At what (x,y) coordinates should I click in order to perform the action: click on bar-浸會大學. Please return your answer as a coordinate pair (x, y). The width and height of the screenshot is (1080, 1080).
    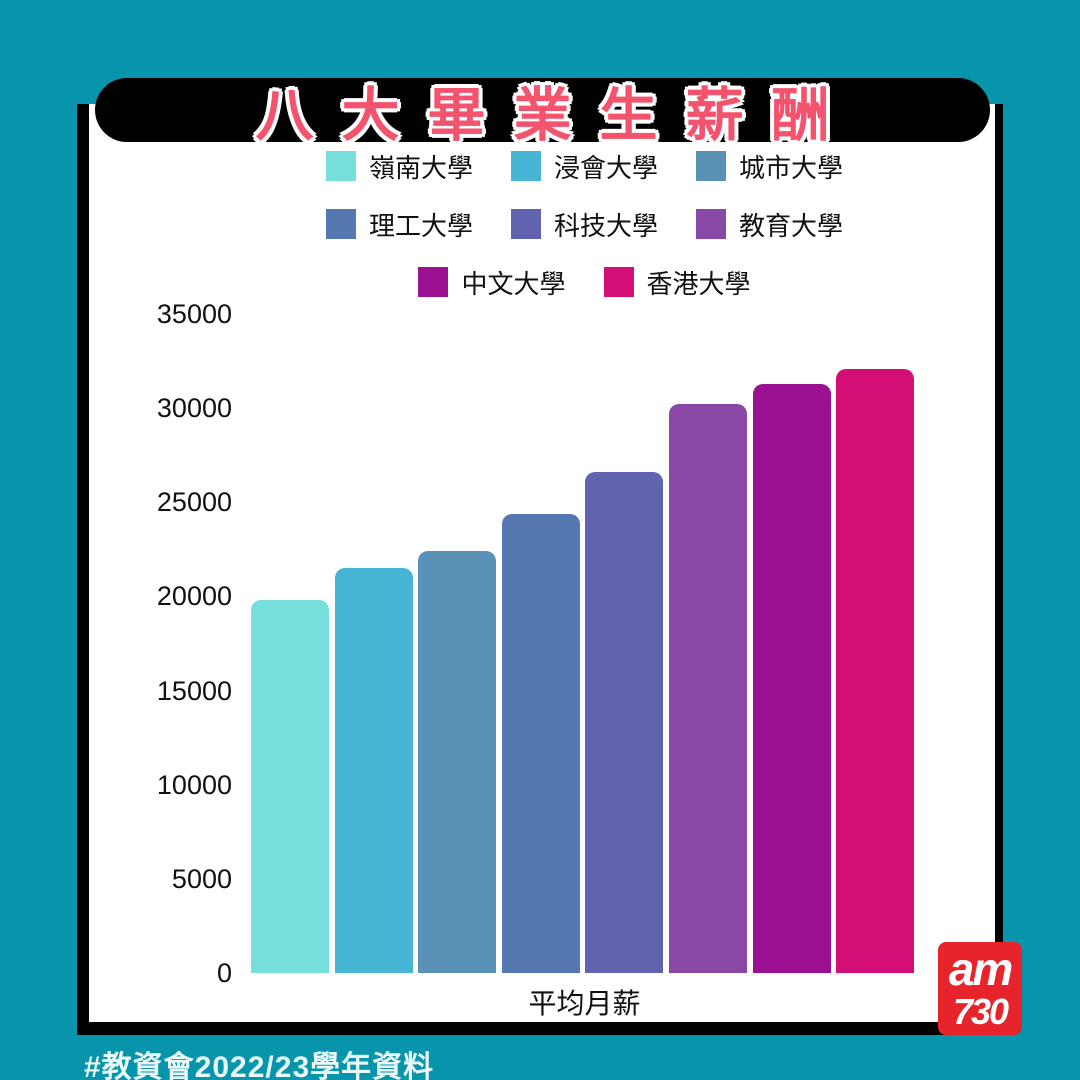
    Looking at the image, I should click on (373, 770).